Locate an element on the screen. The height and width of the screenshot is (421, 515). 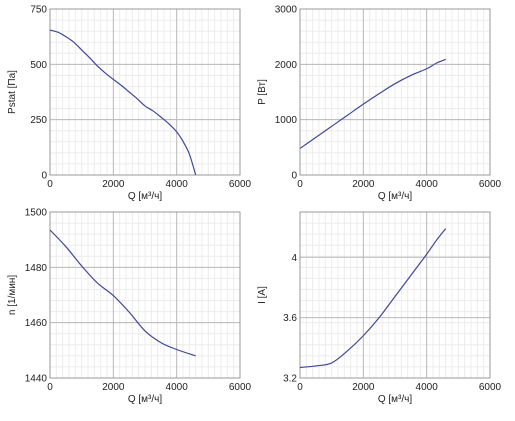
y-tick-label: 1000 is located at coordinates (286, 120).